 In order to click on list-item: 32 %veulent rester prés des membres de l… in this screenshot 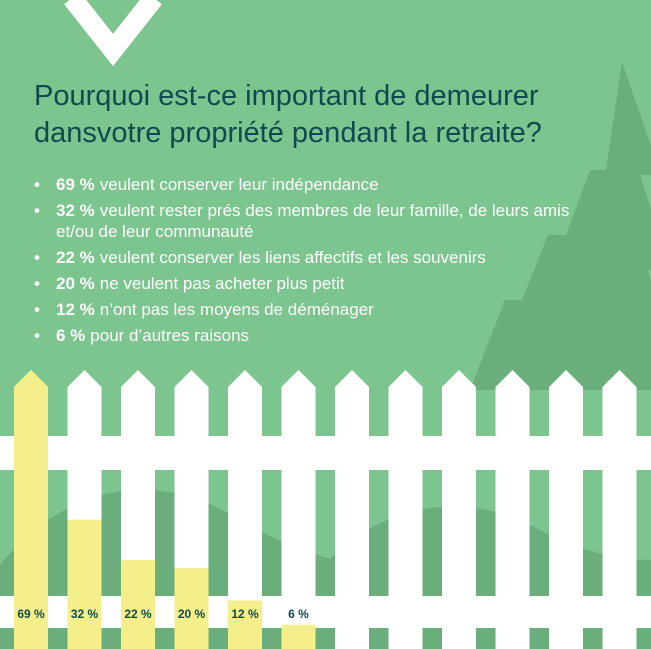, I will do `click(314, 221)`.